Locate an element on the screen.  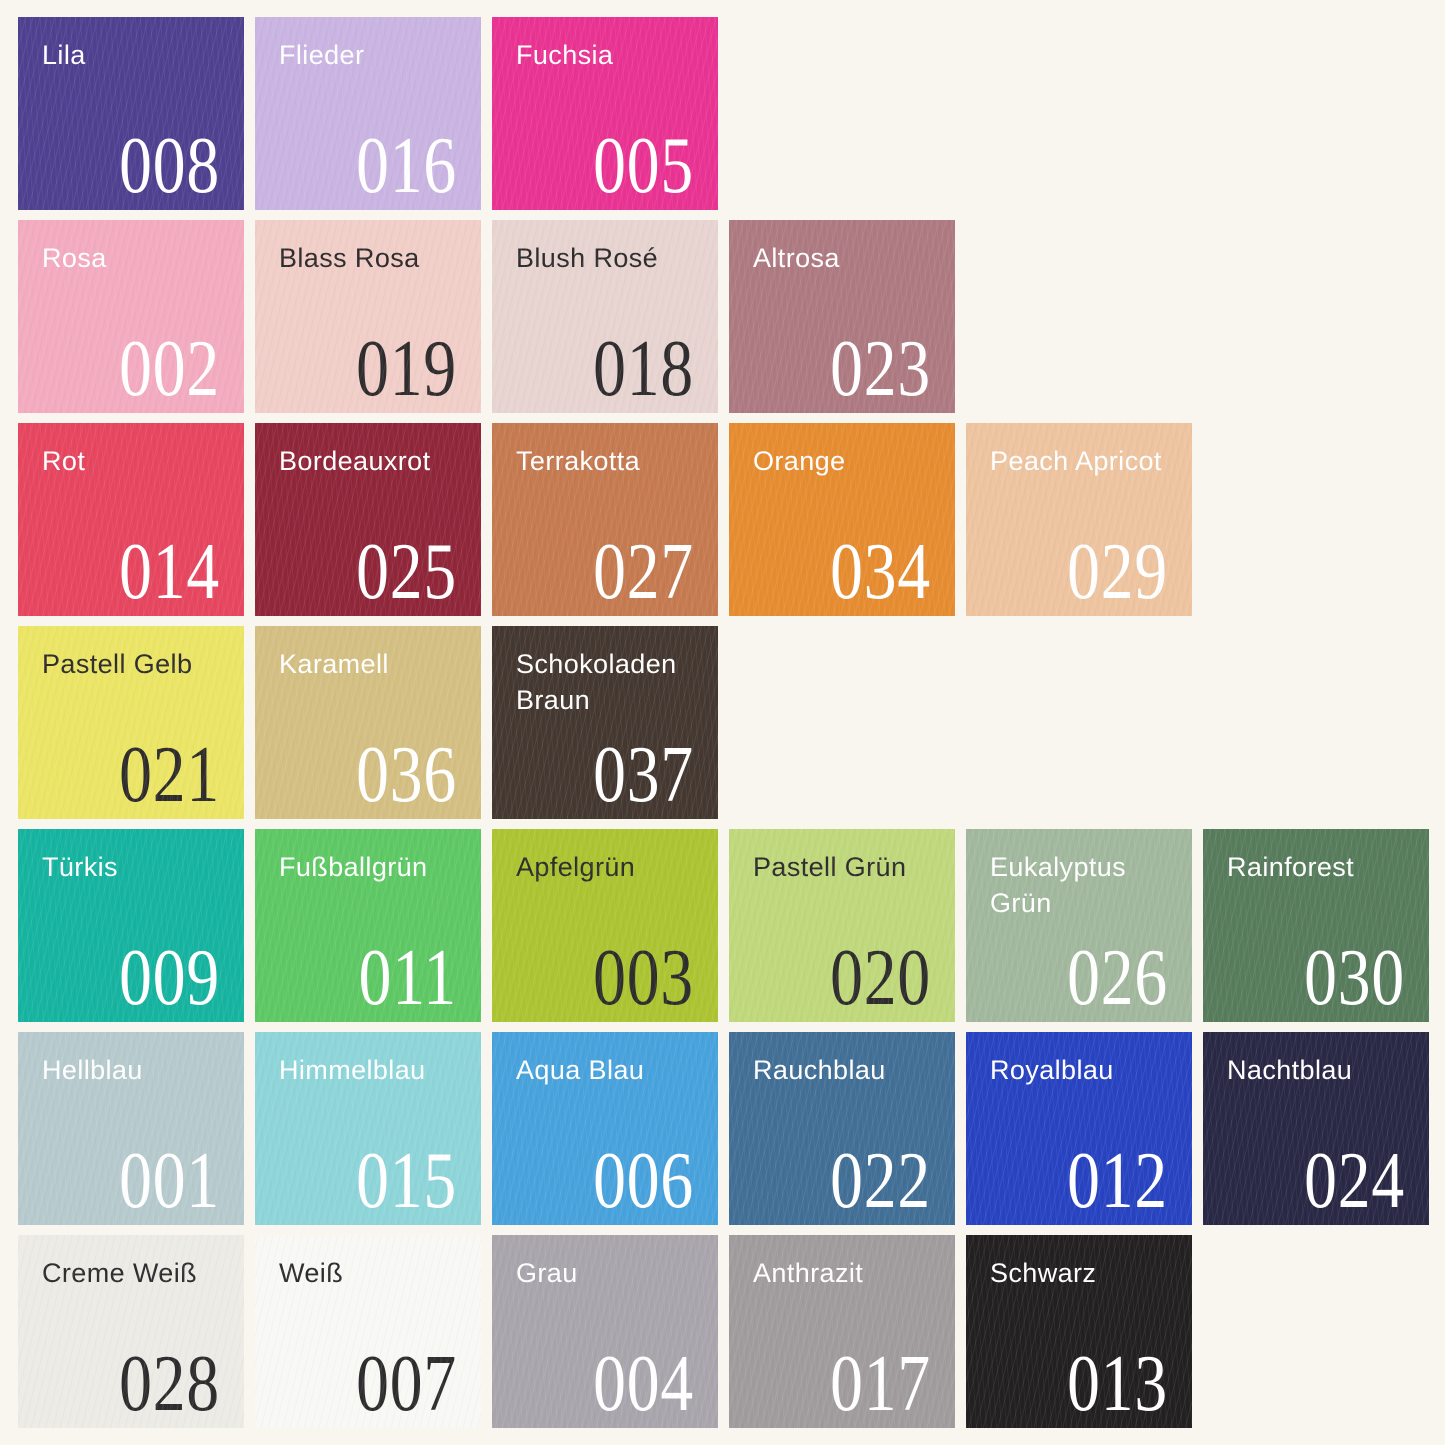
swatch-tile-011: Fußballgrün 011 is located at coordinates (368, 925).